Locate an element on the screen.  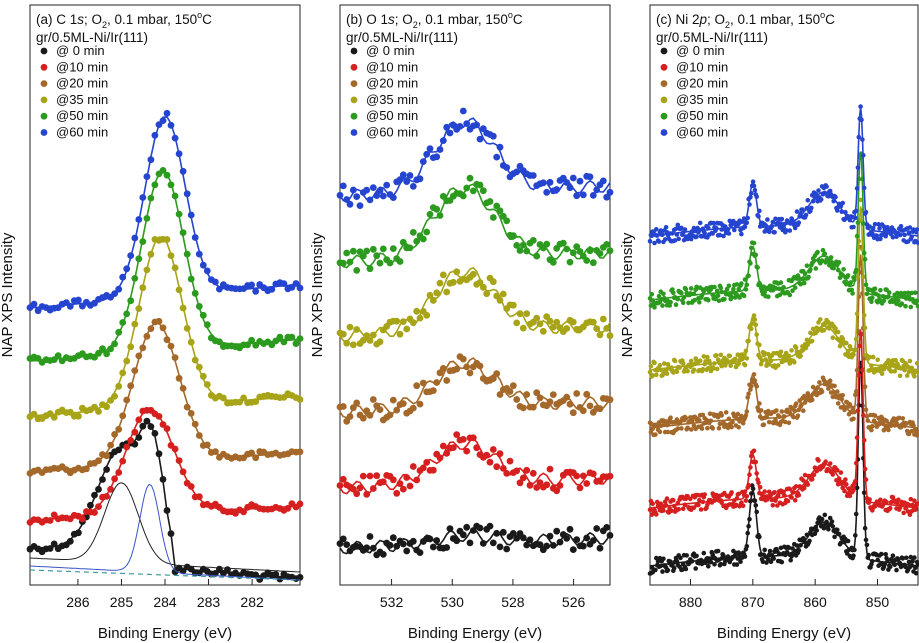
title-superscript: o is located at coordinates (822, 15).